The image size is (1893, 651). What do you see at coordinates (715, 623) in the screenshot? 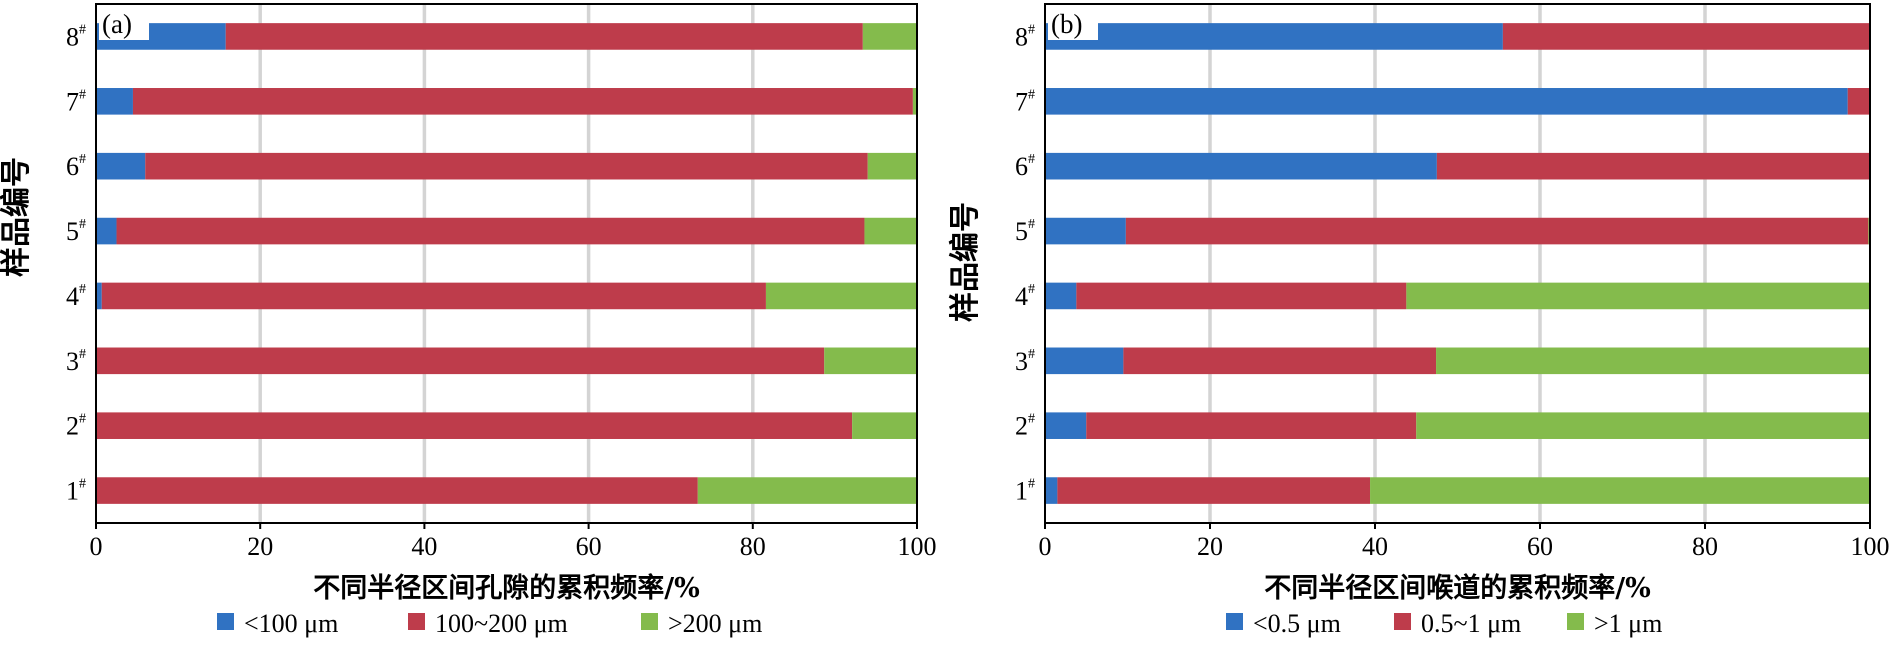
I see `legend-label: >200 μm` at bounding box center [715, 623].